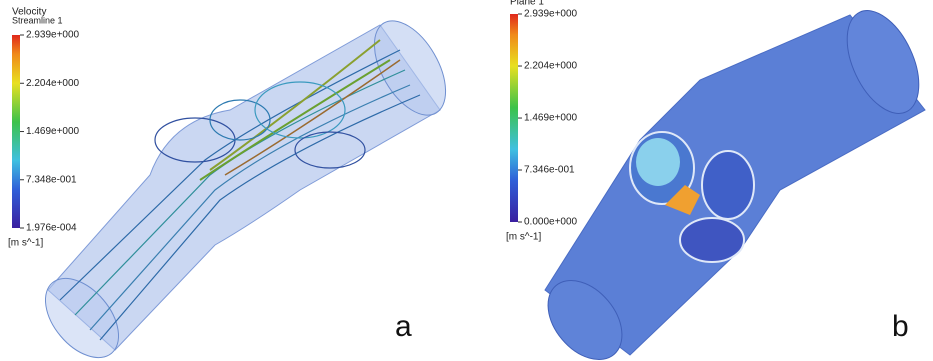 This screenshot has height=361, width=933. I want to click on colorbar-tick-label: 7.346e-001, so click(549, 170).